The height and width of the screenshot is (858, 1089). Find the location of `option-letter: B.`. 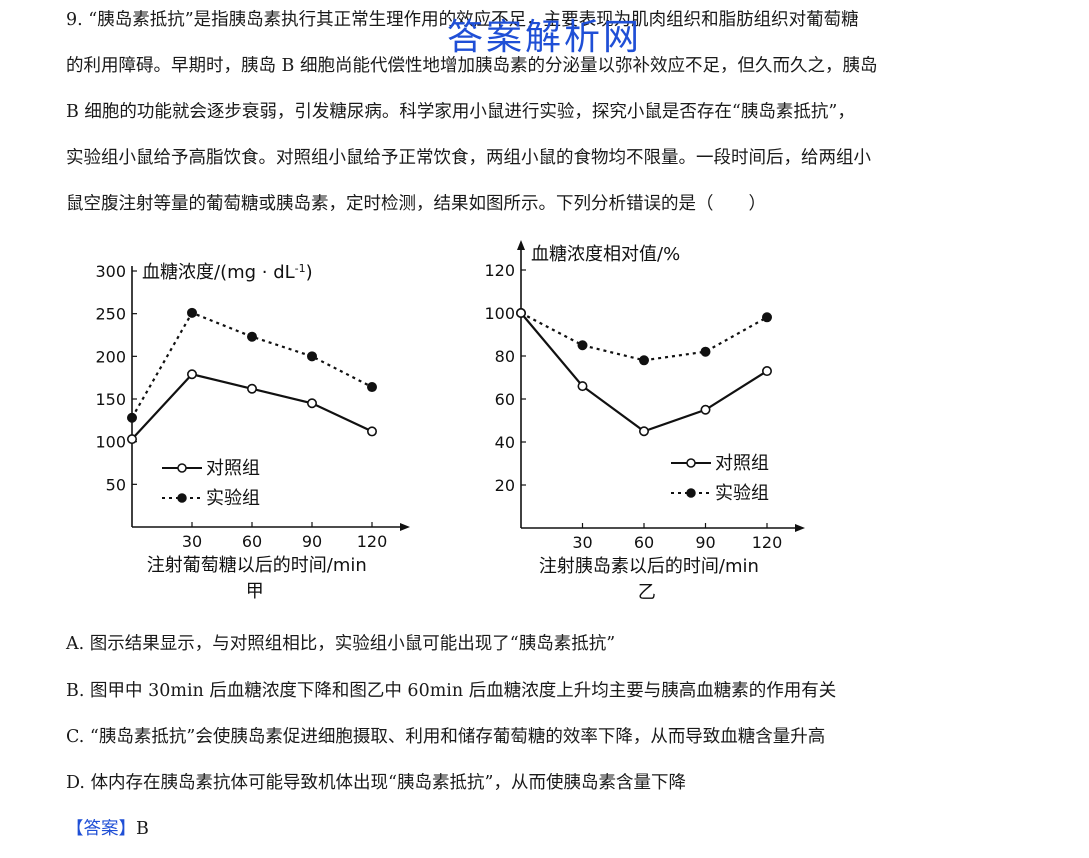

option-letter: B. is located at coordinates (75, 691).